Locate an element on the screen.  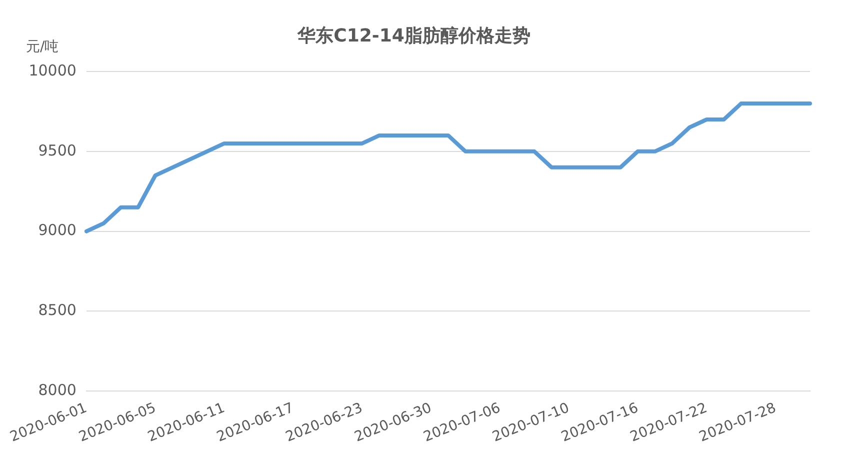
y-tick-label: 10000 is located at coordinates (52, 70).